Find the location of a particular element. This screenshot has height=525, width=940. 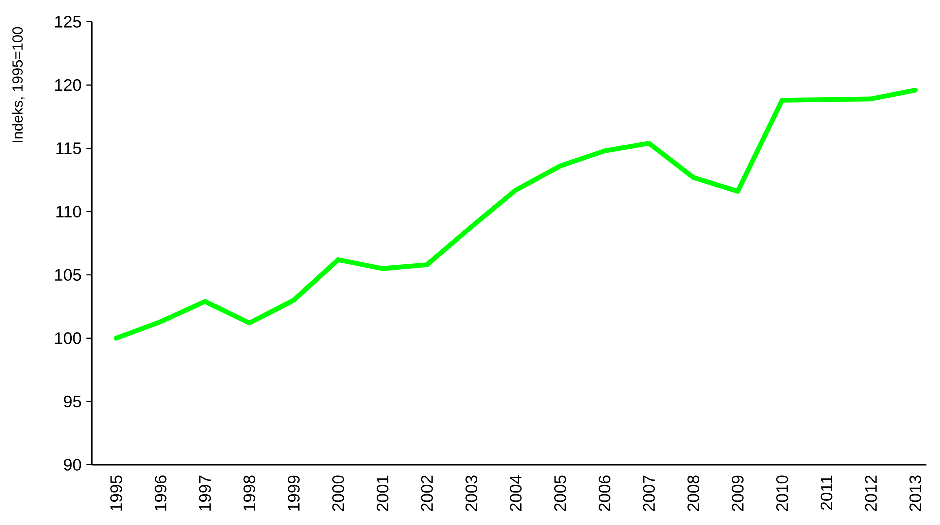

x-tick-label: 2013 is located at coordinates (916, 494).